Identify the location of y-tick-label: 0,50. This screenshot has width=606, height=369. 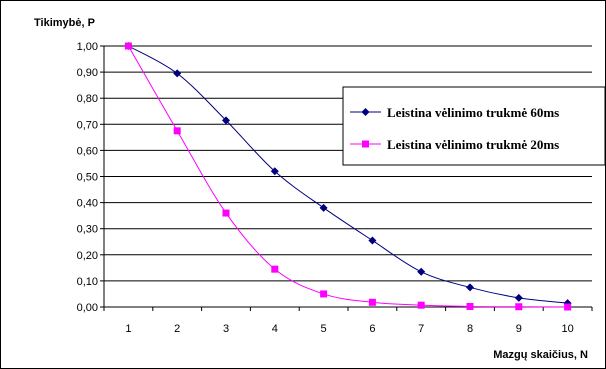
(87, 178).